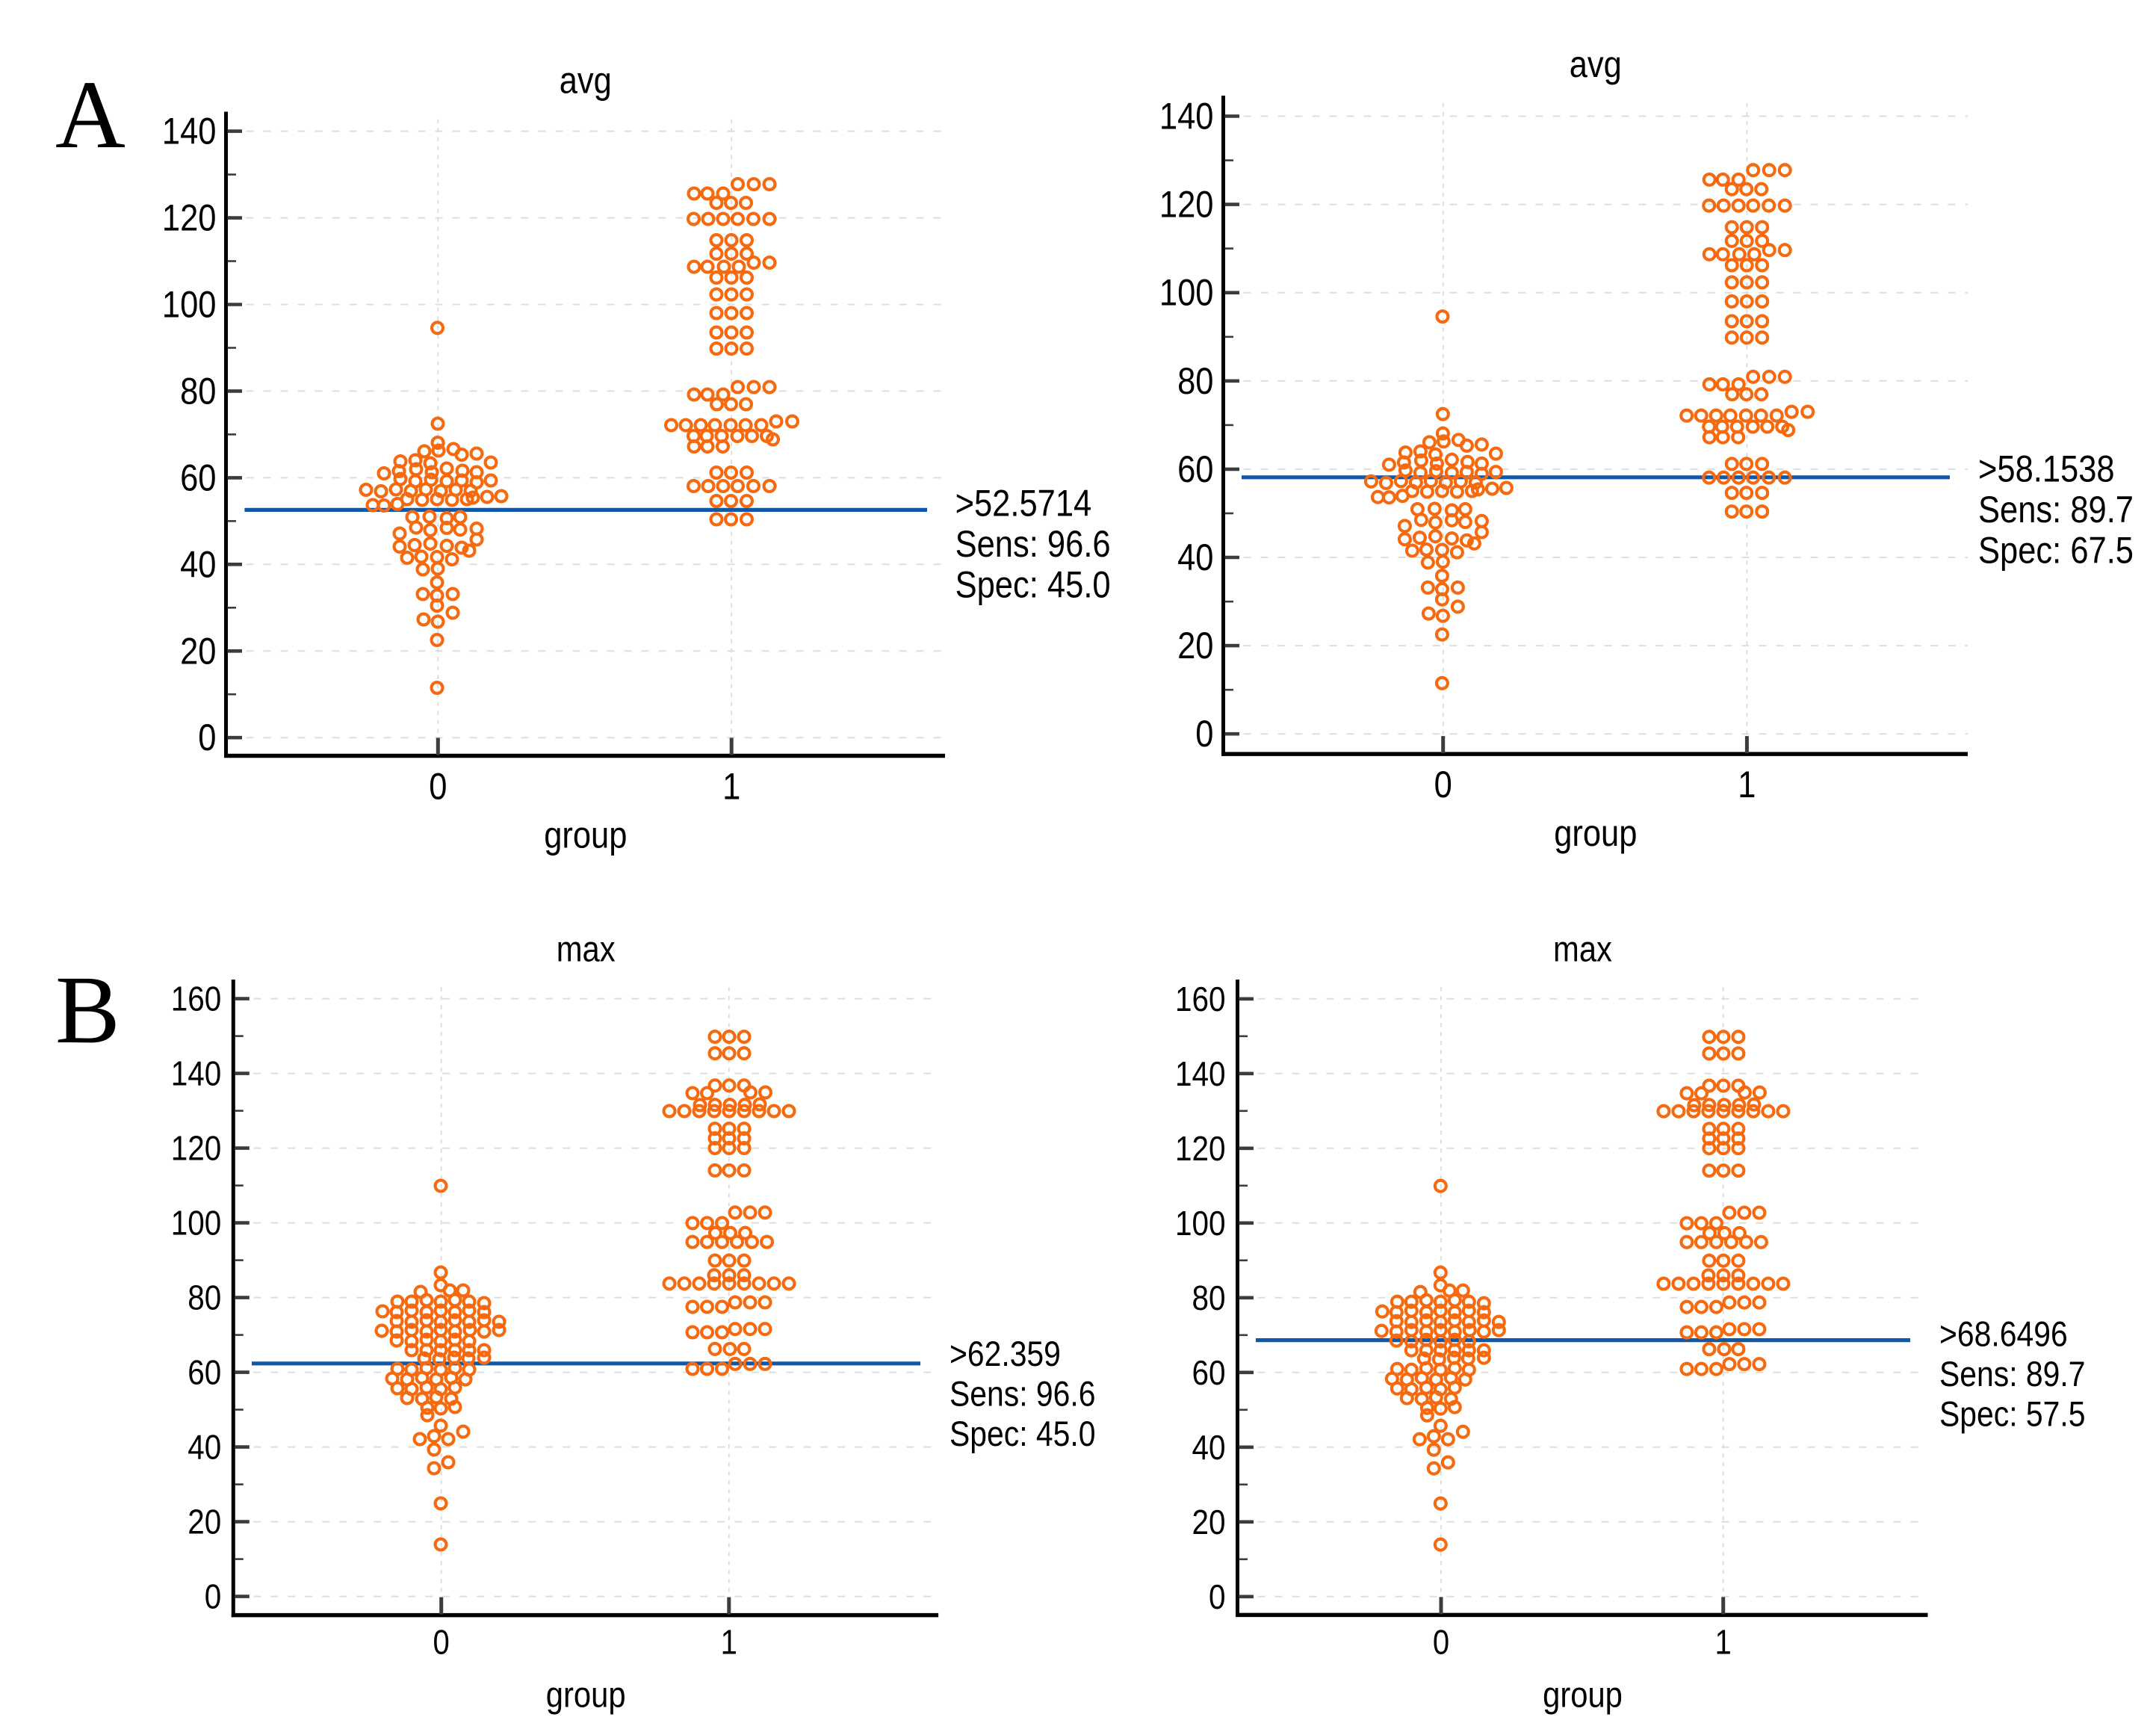 The width and height of the screenshot is (2156, 1729). Describe the element at coordinates (1005, 1353) in the screenshot. I see `svg-text: >62.359` at that location.